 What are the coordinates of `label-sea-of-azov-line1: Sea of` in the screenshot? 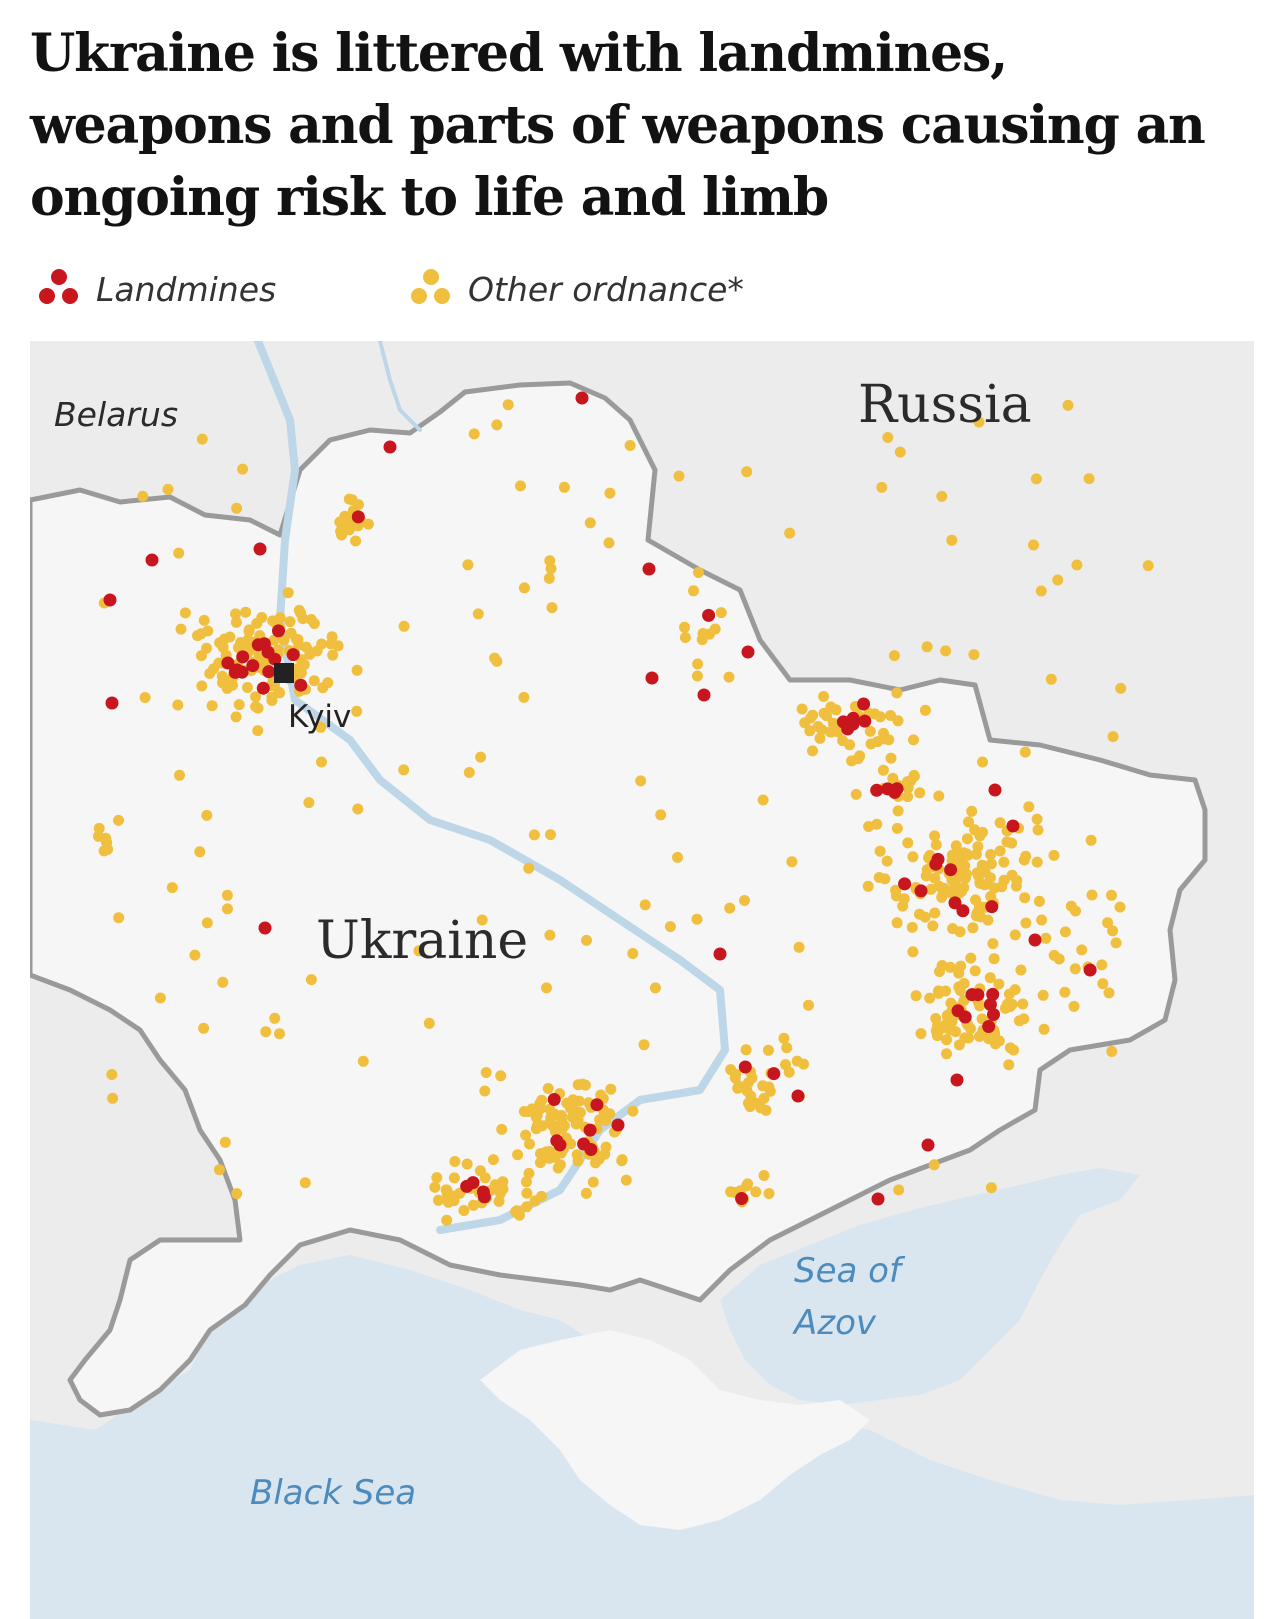 It's located at (847, 1271).